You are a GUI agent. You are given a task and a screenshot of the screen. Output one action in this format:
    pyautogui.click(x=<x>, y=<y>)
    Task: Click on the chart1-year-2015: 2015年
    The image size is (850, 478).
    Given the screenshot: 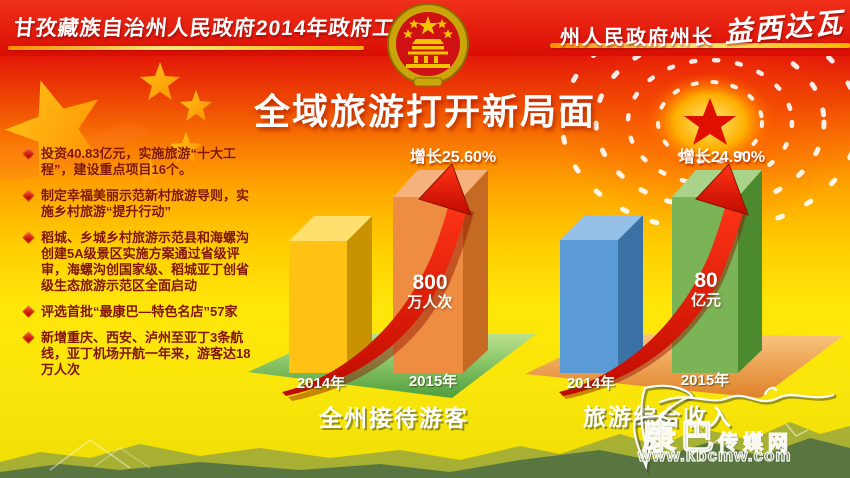 What is the action you would take?
    pyautogui.click(x=433, y=381)
    